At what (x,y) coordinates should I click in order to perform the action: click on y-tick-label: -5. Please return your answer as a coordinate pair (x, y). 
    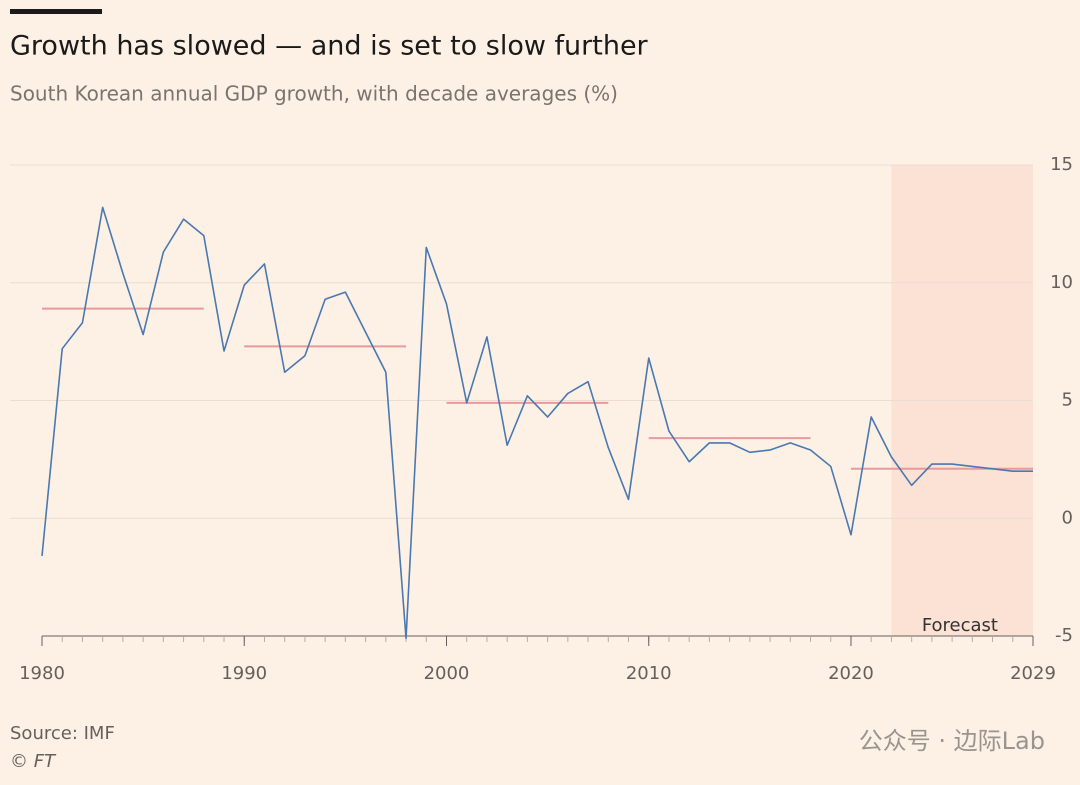
    Looking at the image, I should click on (1064, 635).